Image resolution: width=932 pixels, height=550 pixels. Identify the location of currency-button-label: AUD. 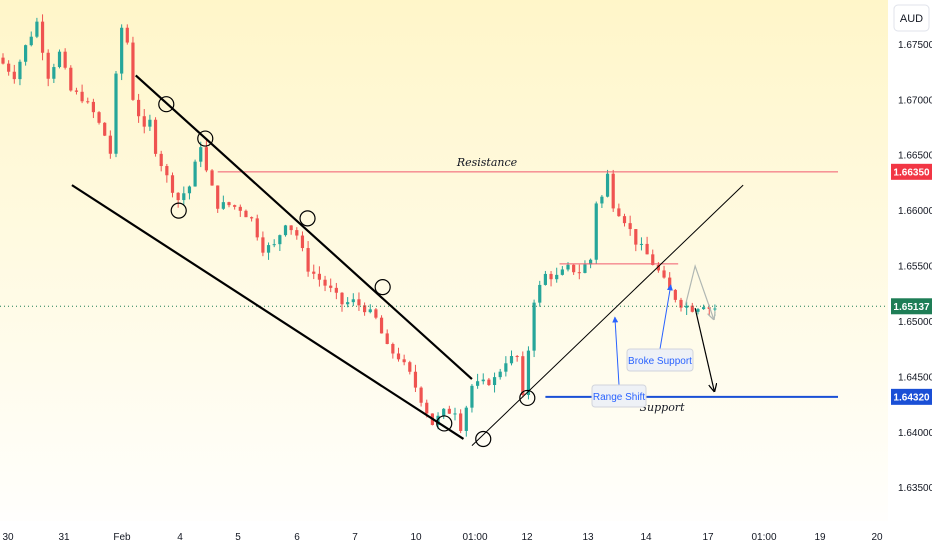
(911, 19).